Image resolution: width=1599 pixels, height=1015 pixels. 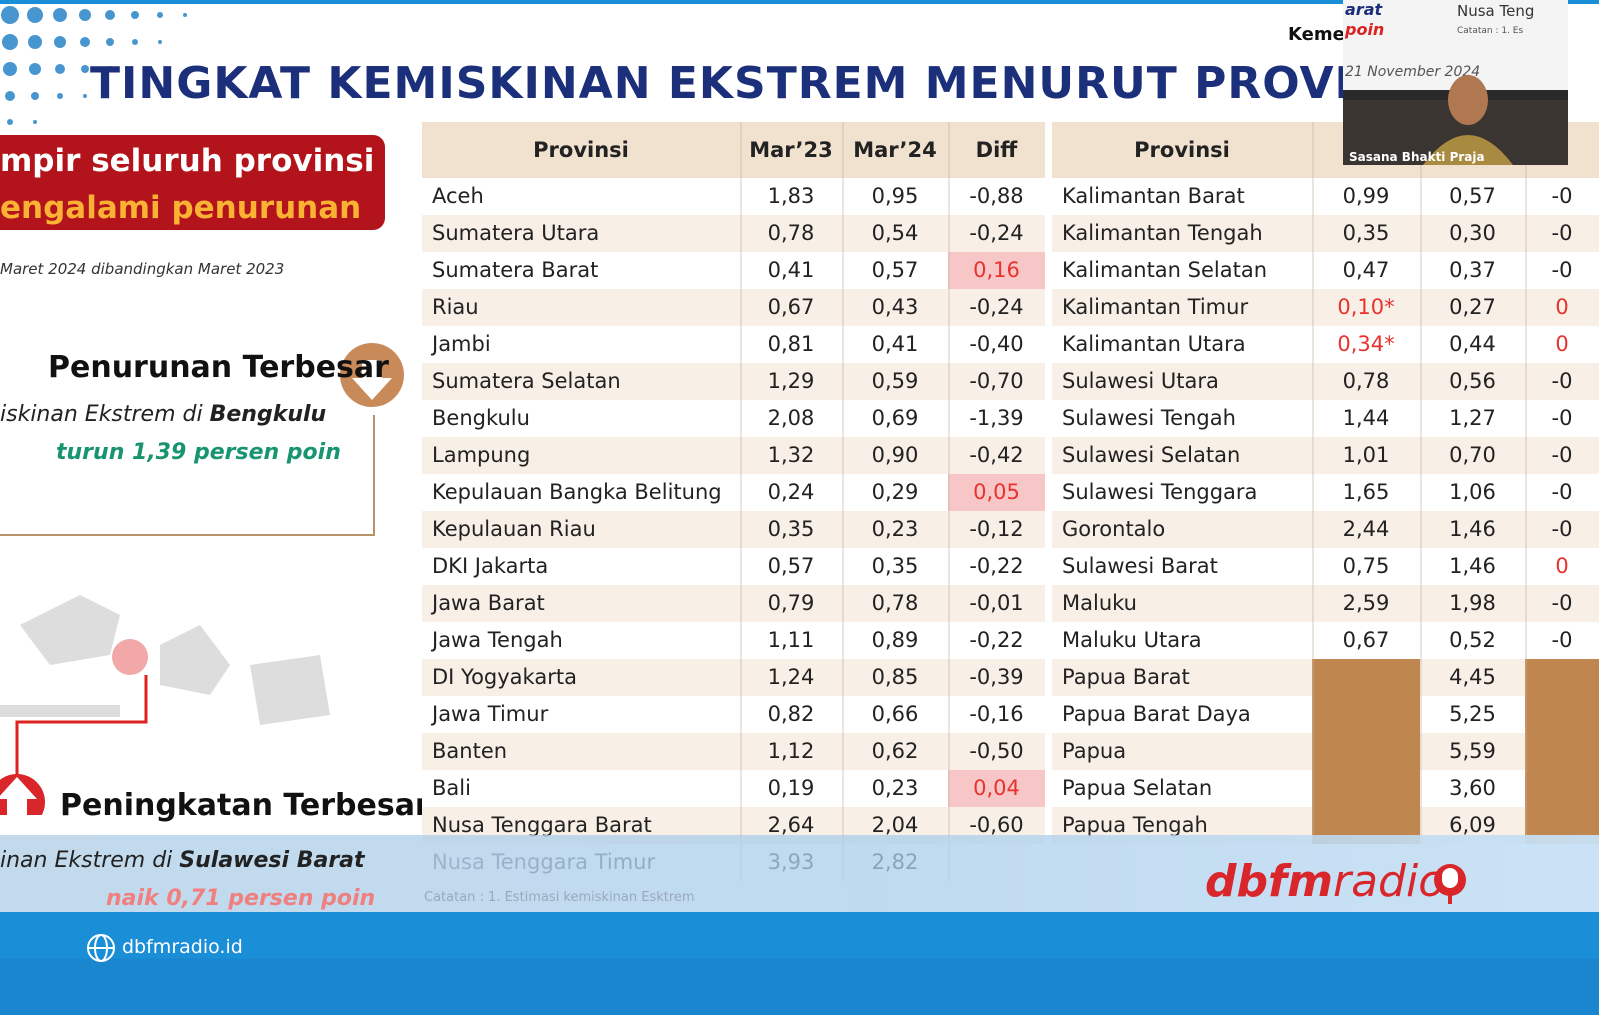 I want to click on value-cell: -0,88, so click(x=996, y=196).